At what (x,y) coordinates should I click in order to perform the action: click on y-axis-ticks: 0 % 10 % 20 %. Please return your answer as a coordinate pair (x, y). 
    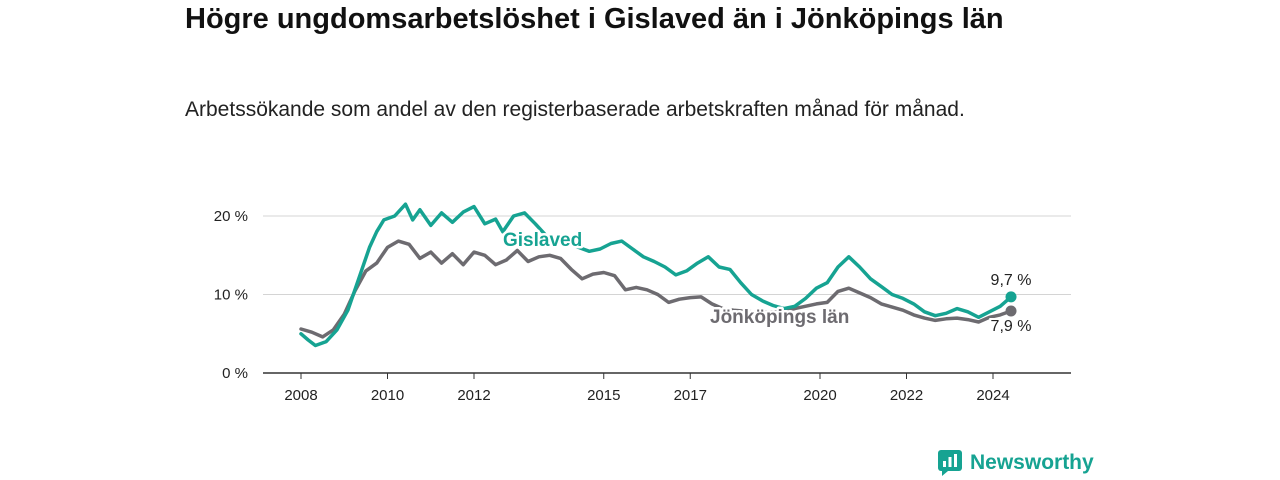
    Looking at the image, I should click on (231, 295).